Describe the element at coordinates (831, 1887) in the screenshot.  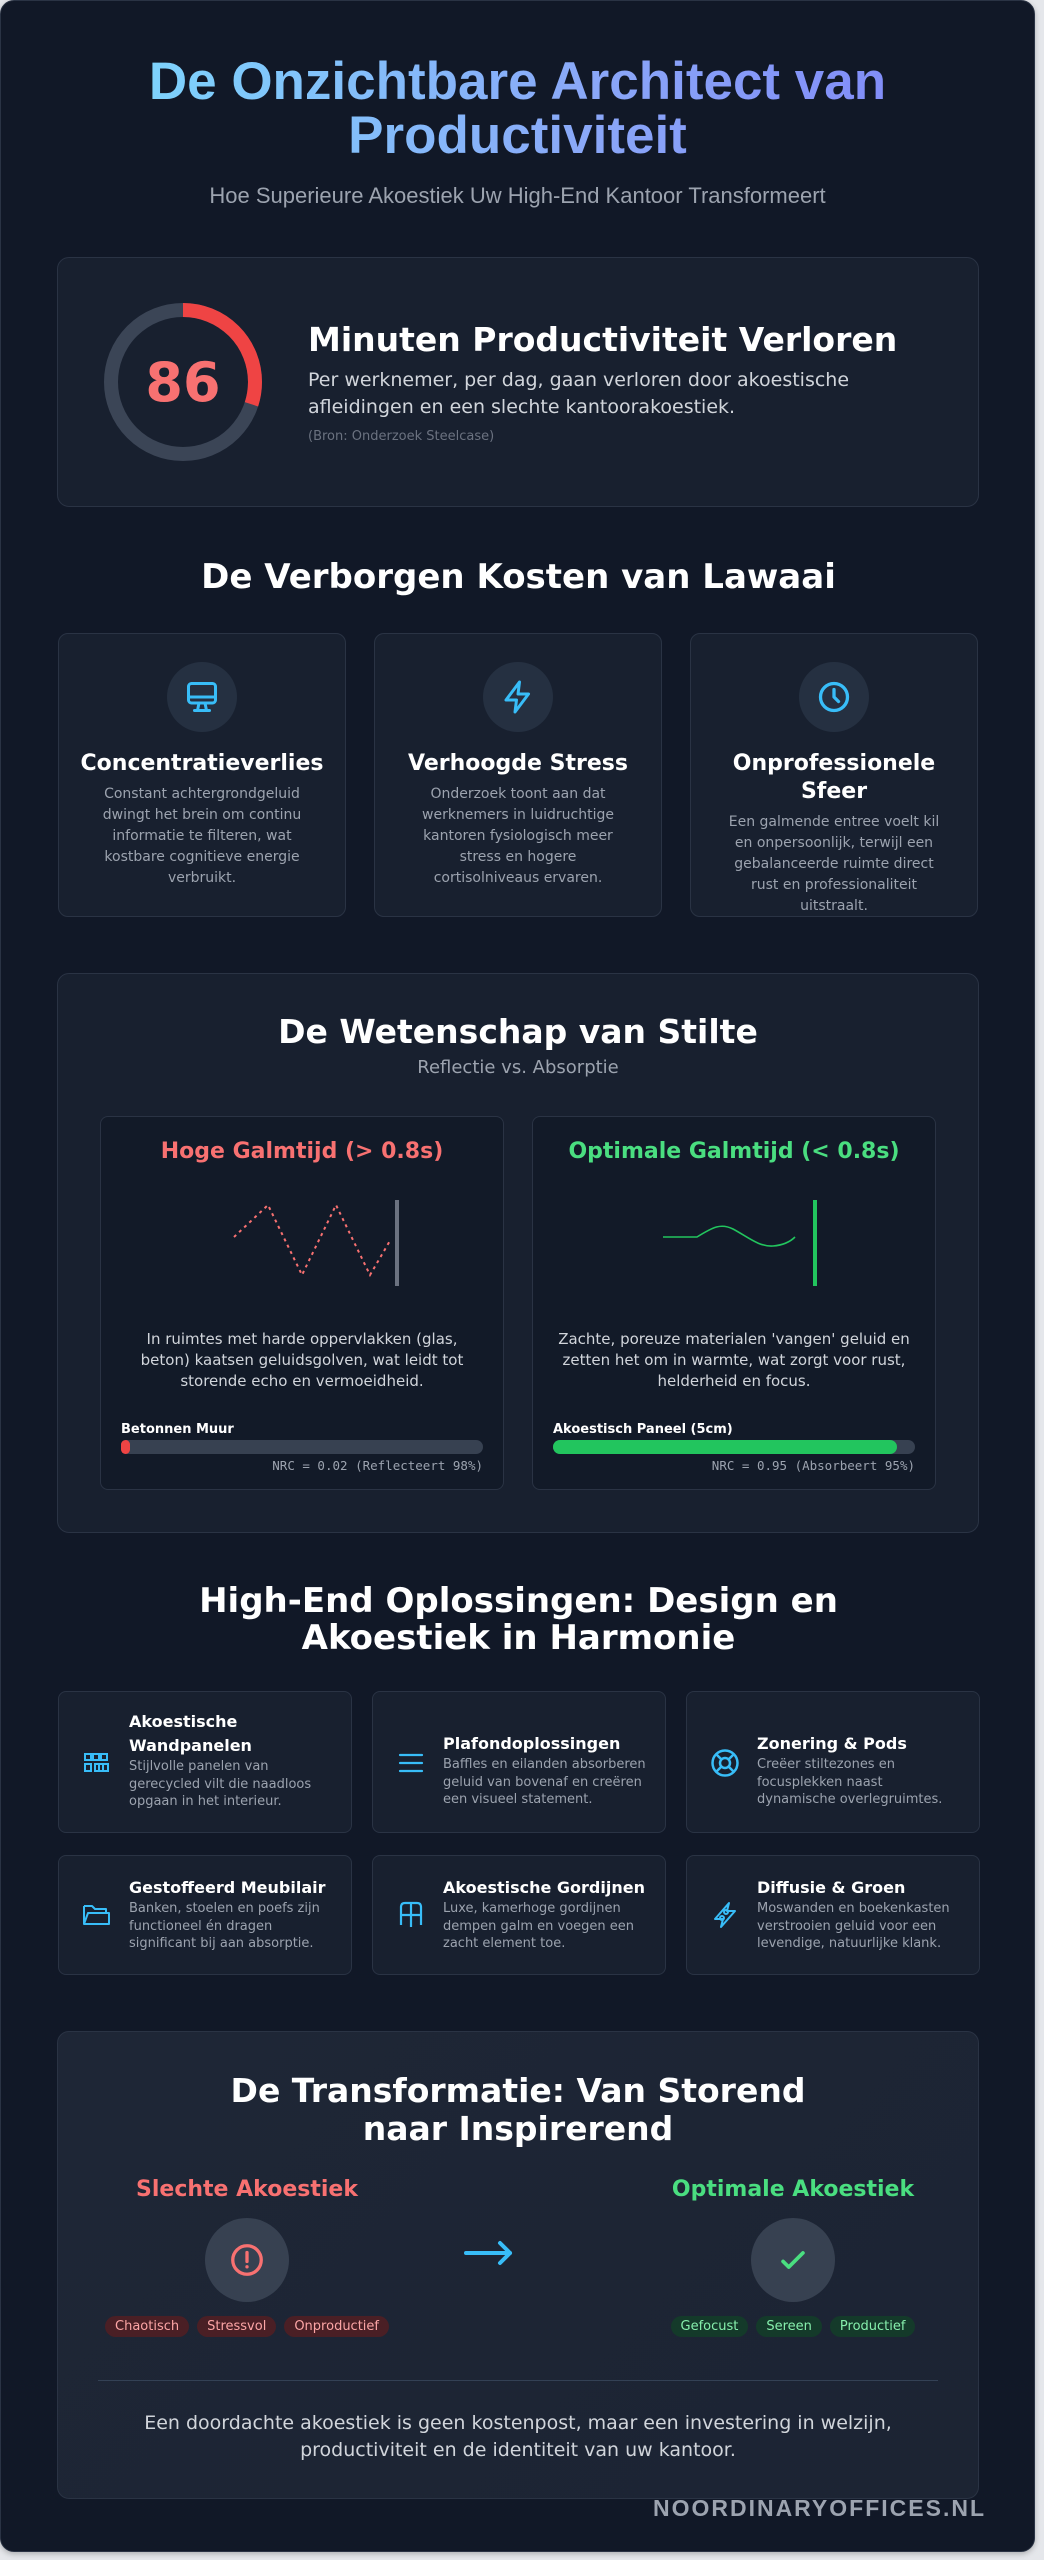
I see `solution-title: Diffusie & Groen` at that location.